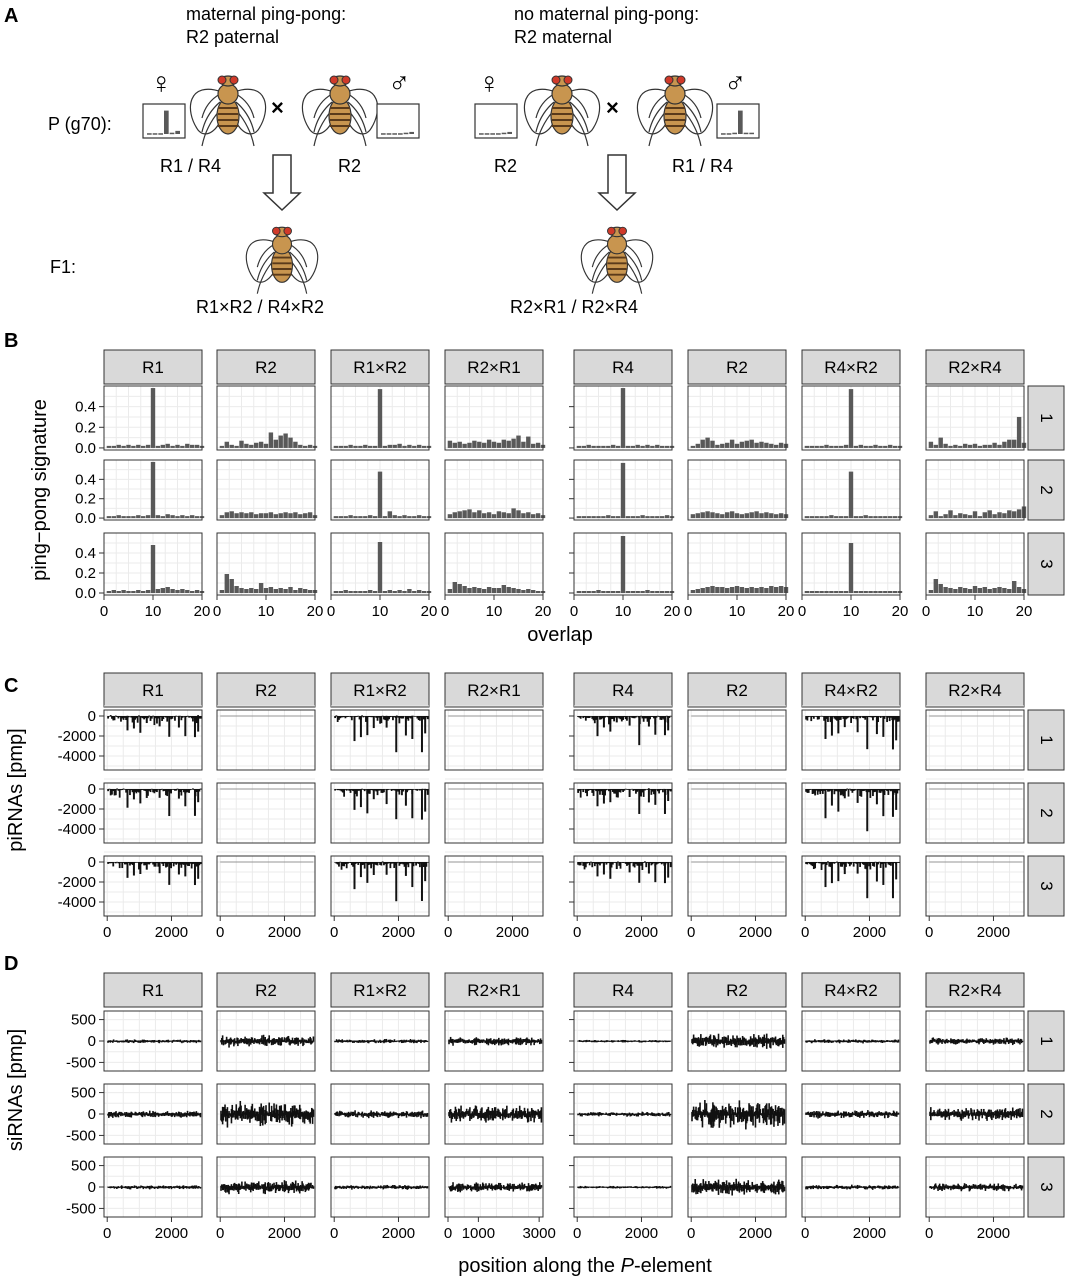 The width and height of the screenshot is (1067, 1280). I want to click on facet-frame, so click(975, 886).